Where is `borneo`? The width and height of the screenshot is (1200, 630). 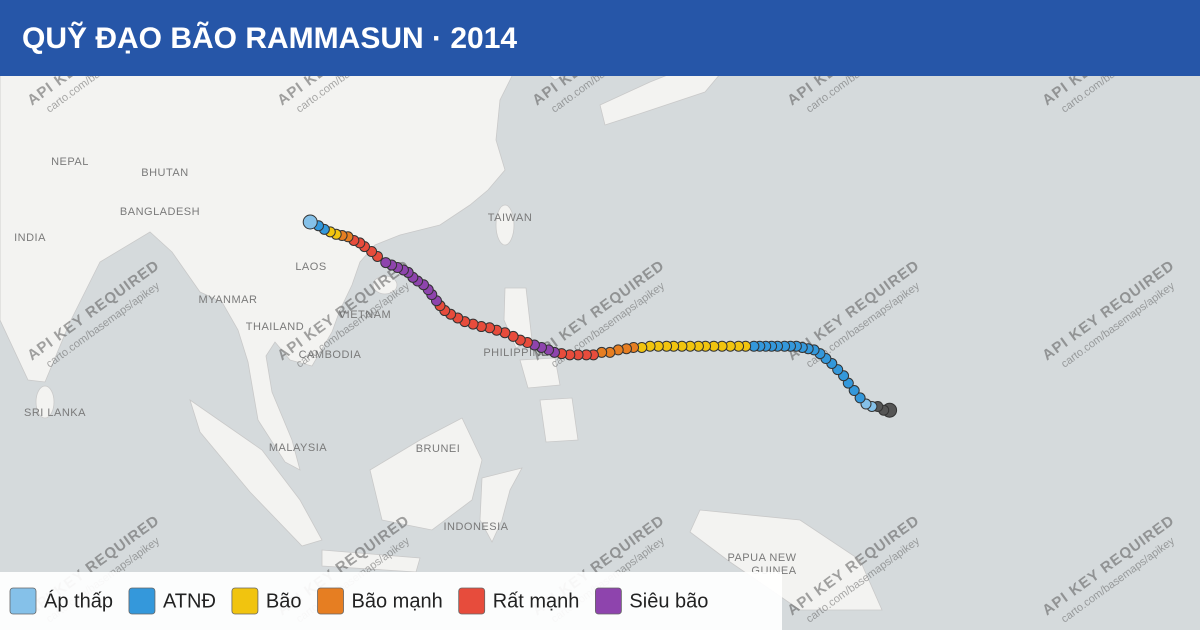
borneo is located at coordinates (426, 474).